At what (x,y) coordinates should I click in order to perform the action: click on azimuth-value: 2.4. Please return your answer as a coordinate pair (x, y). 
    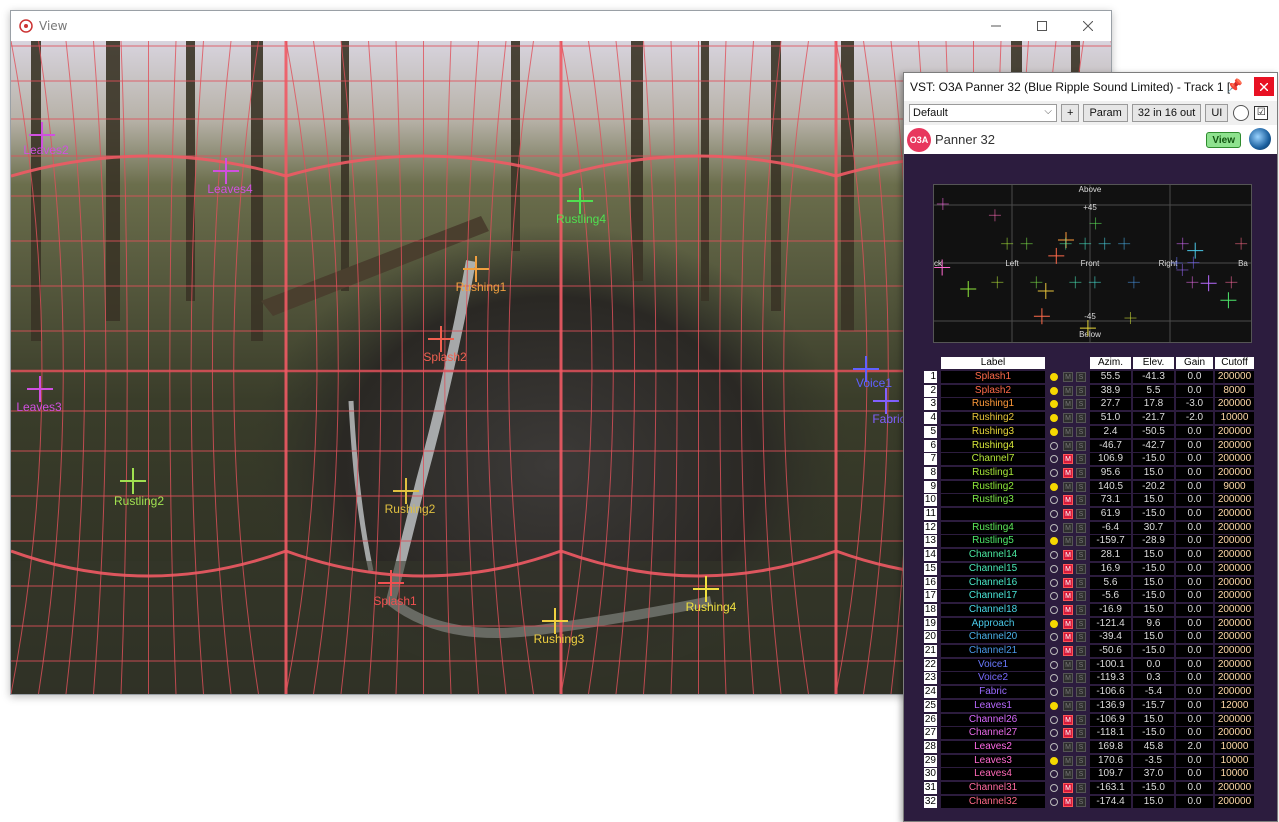
    Looking at the image, I should click on (1110, 431).